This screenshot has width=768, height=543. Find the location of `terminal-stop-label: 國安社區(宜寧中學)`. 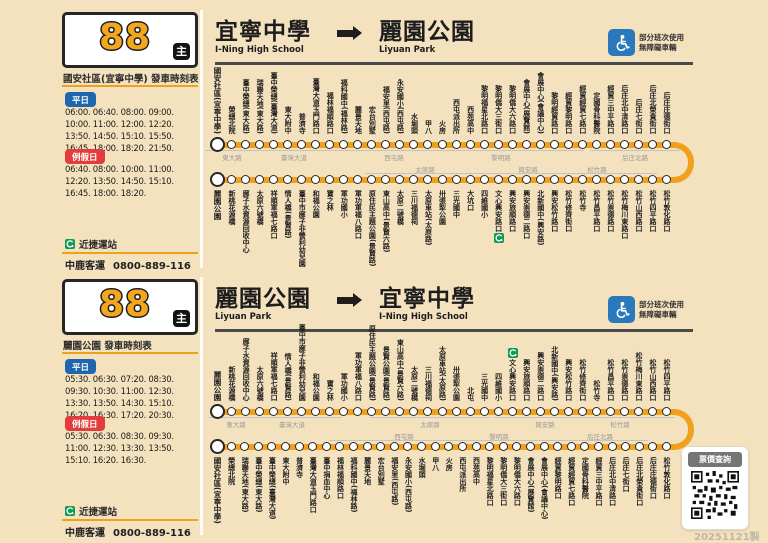

terminal-stop-label: 國安社區(宜寧中學) is located at coordinates (217, 490).